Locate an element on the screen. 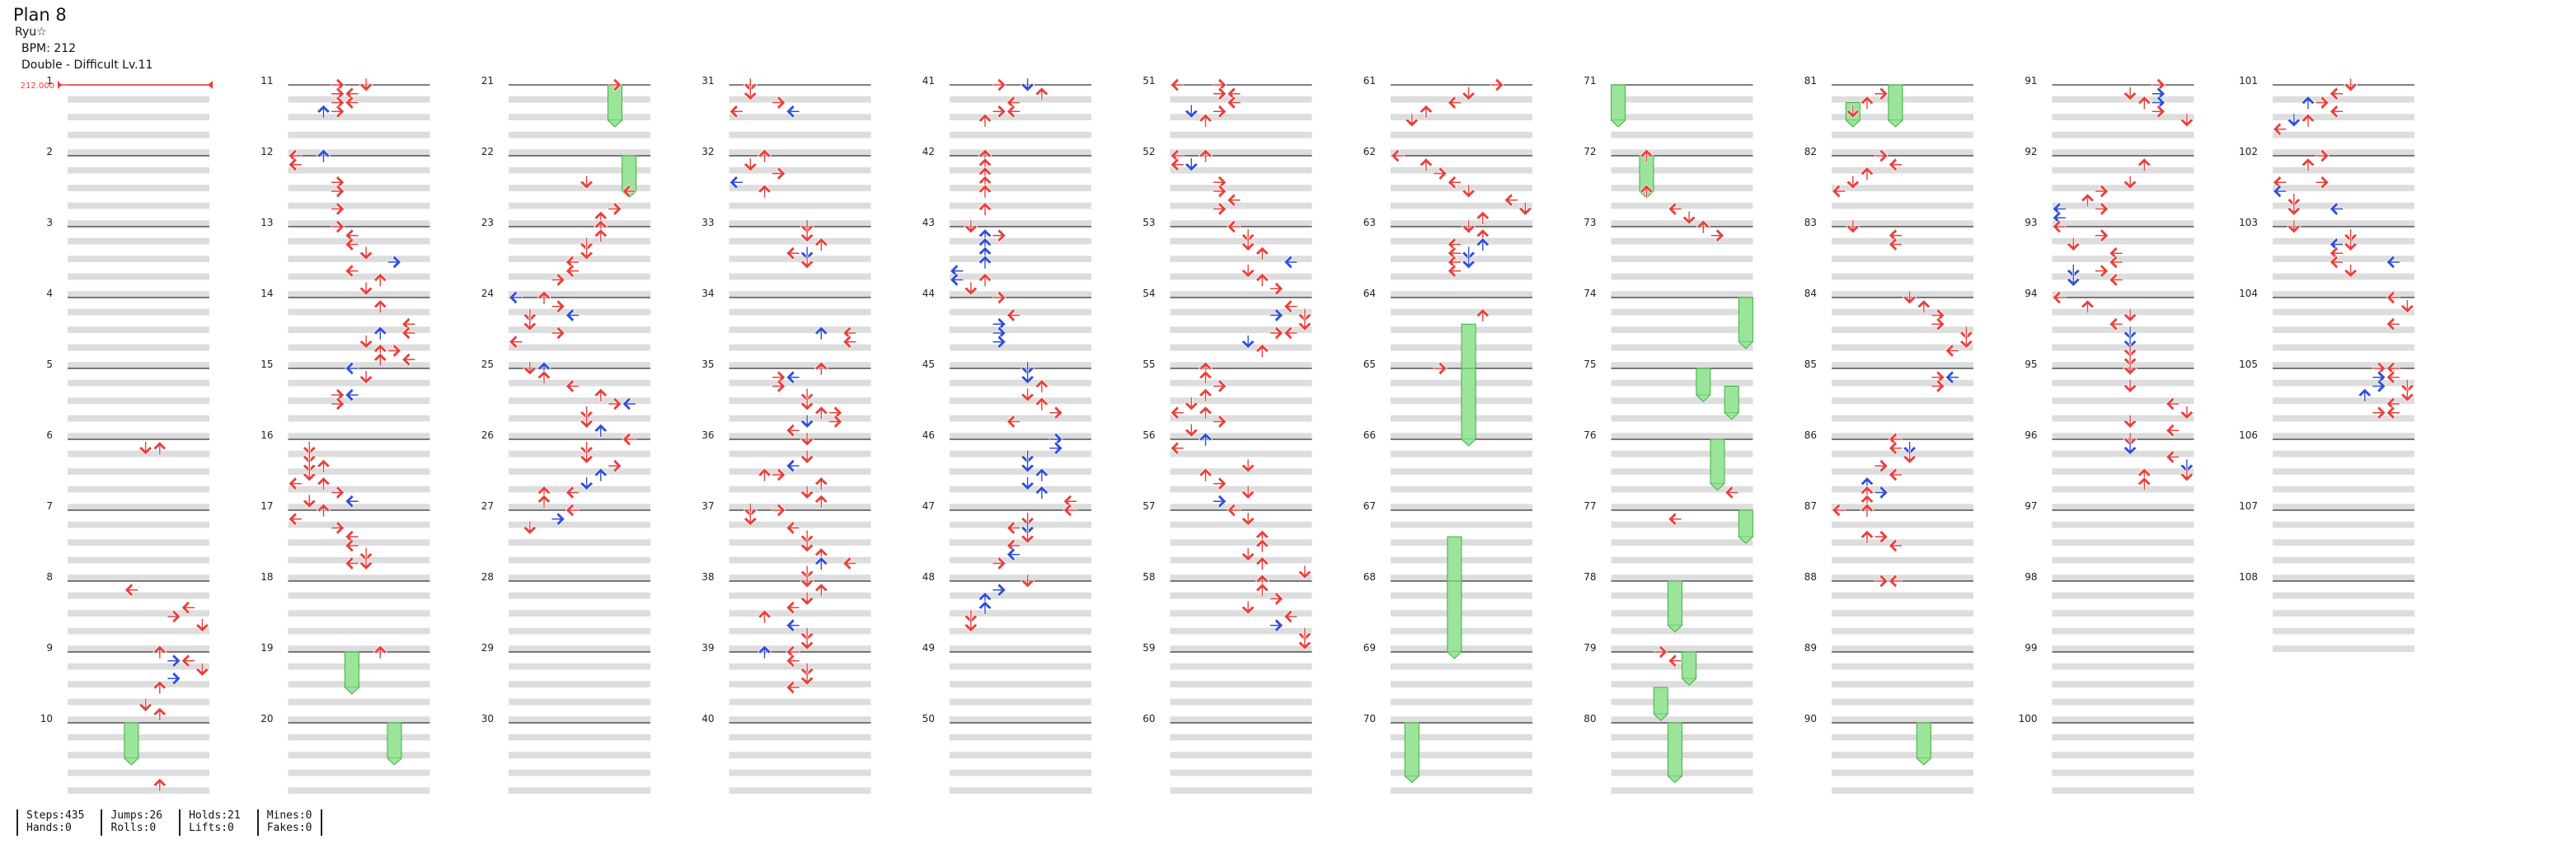  measure-number: 71 is located at coordinates (1590, 81).